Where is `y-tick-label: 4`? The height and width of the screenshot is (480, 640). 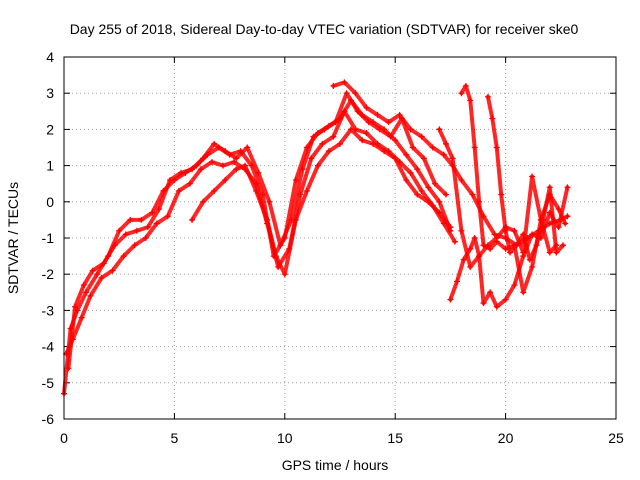 y-tick-label: 4 is located at coordinates (50, 57).